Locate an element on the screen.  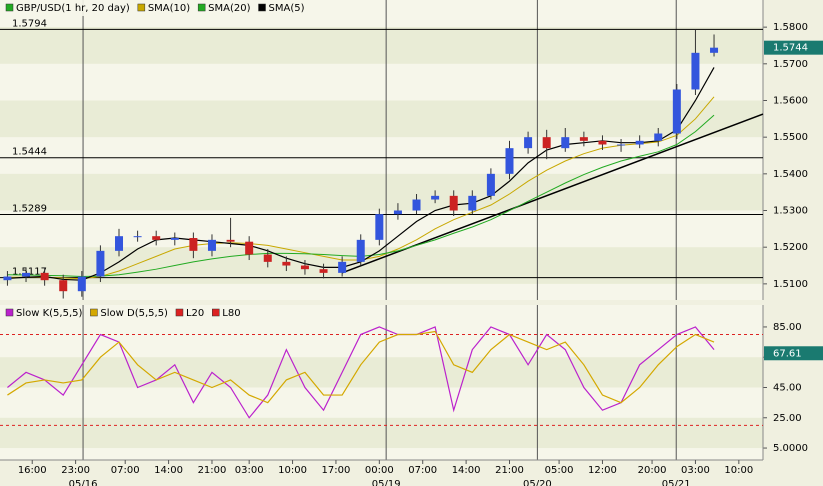
legend-label: SMA(10) is located at coordinates (169, 8).